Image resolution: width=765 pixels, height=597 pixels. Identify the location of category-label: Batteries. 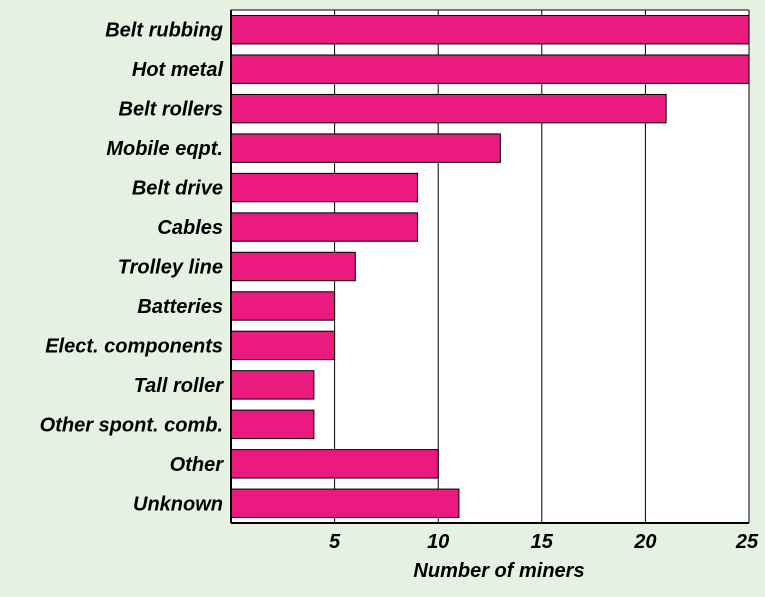
(180, 307).